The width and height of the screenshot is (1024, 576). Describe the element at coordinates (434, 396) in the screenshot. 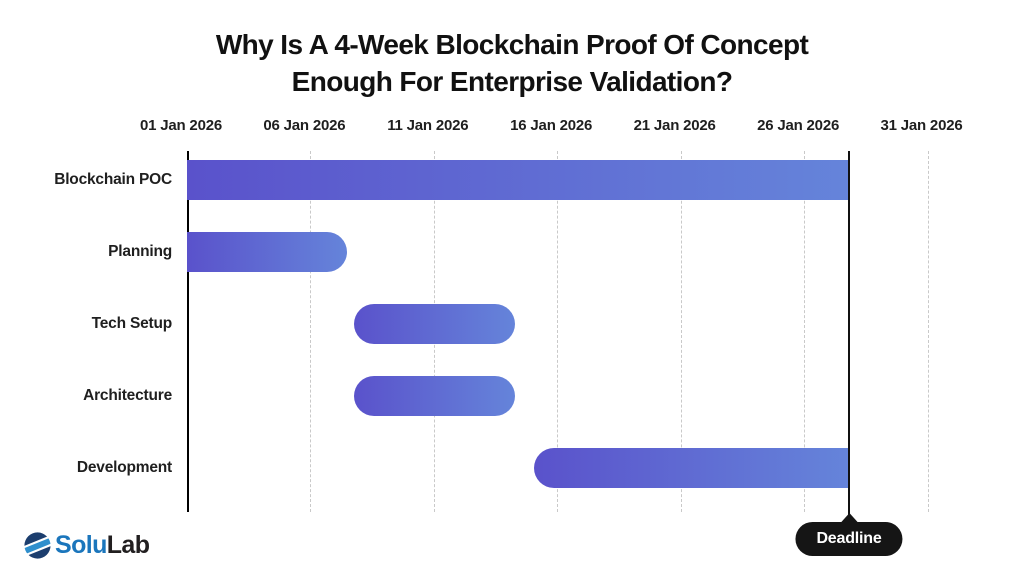

I see `task-bar-architecture` at that location.